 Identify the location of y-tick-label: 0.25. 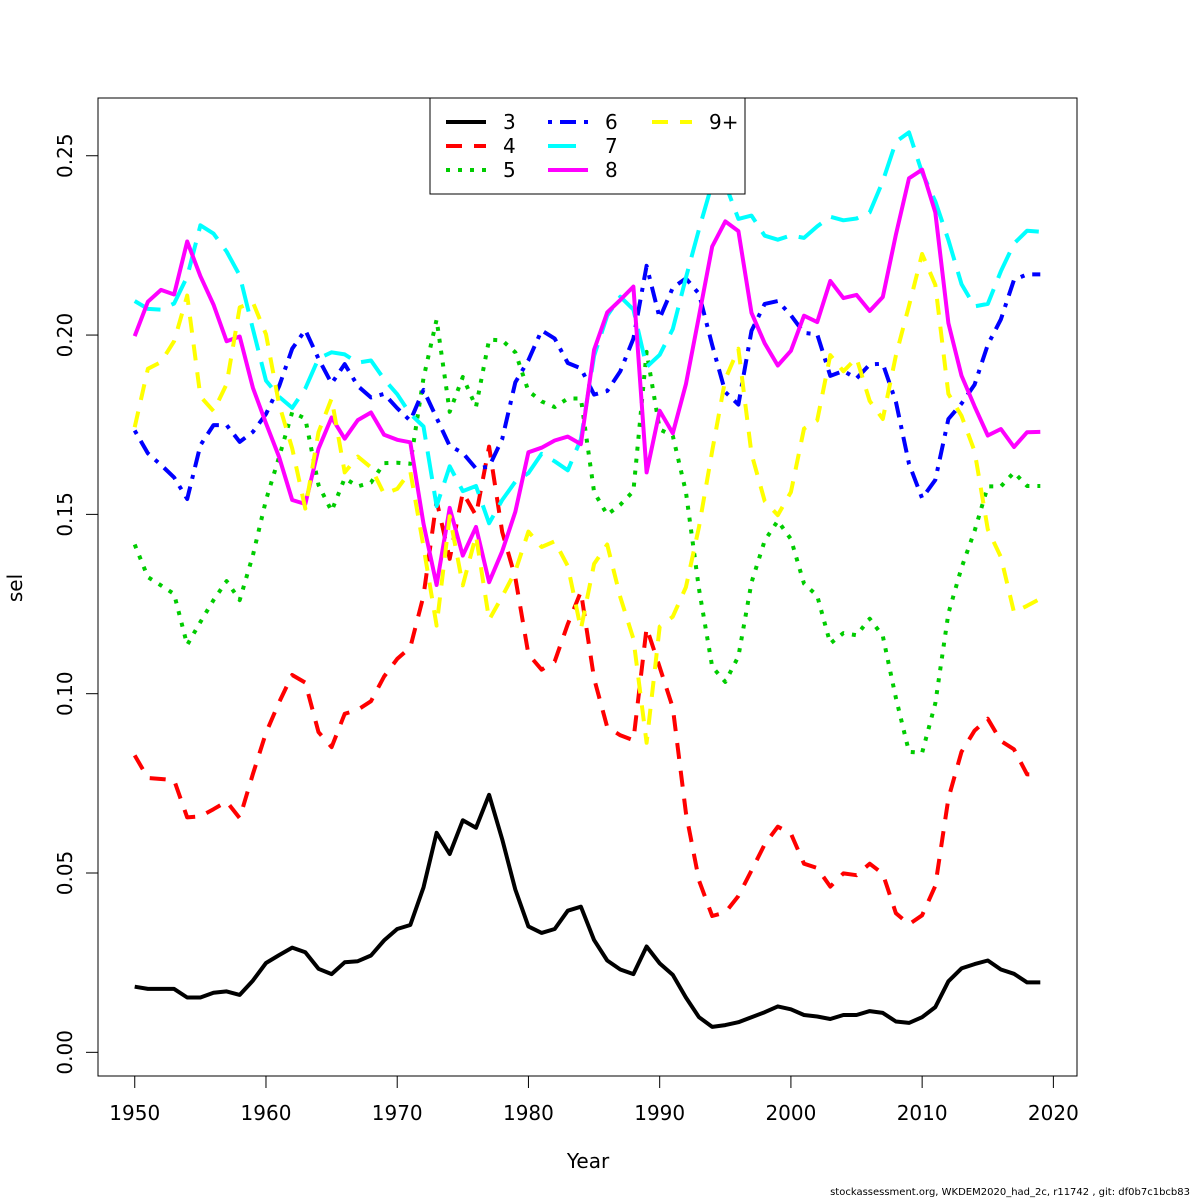
(65, 155).